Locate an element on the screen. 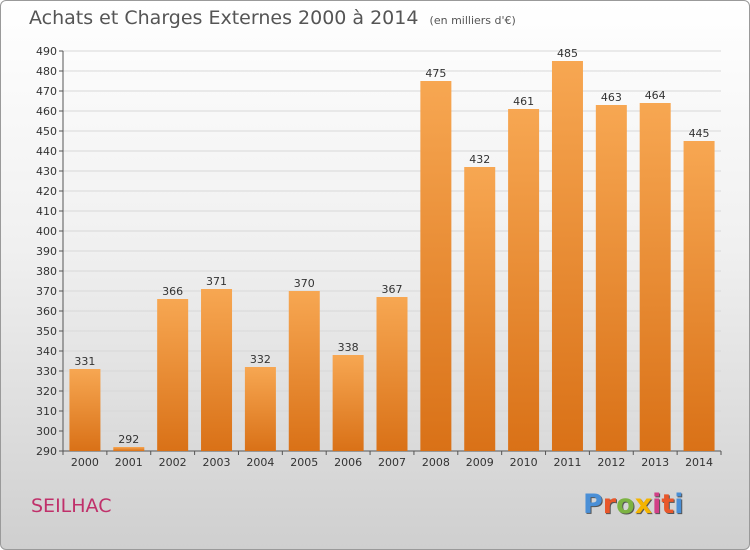  y-tick-label: 380 is located at coordinates (46, 271).